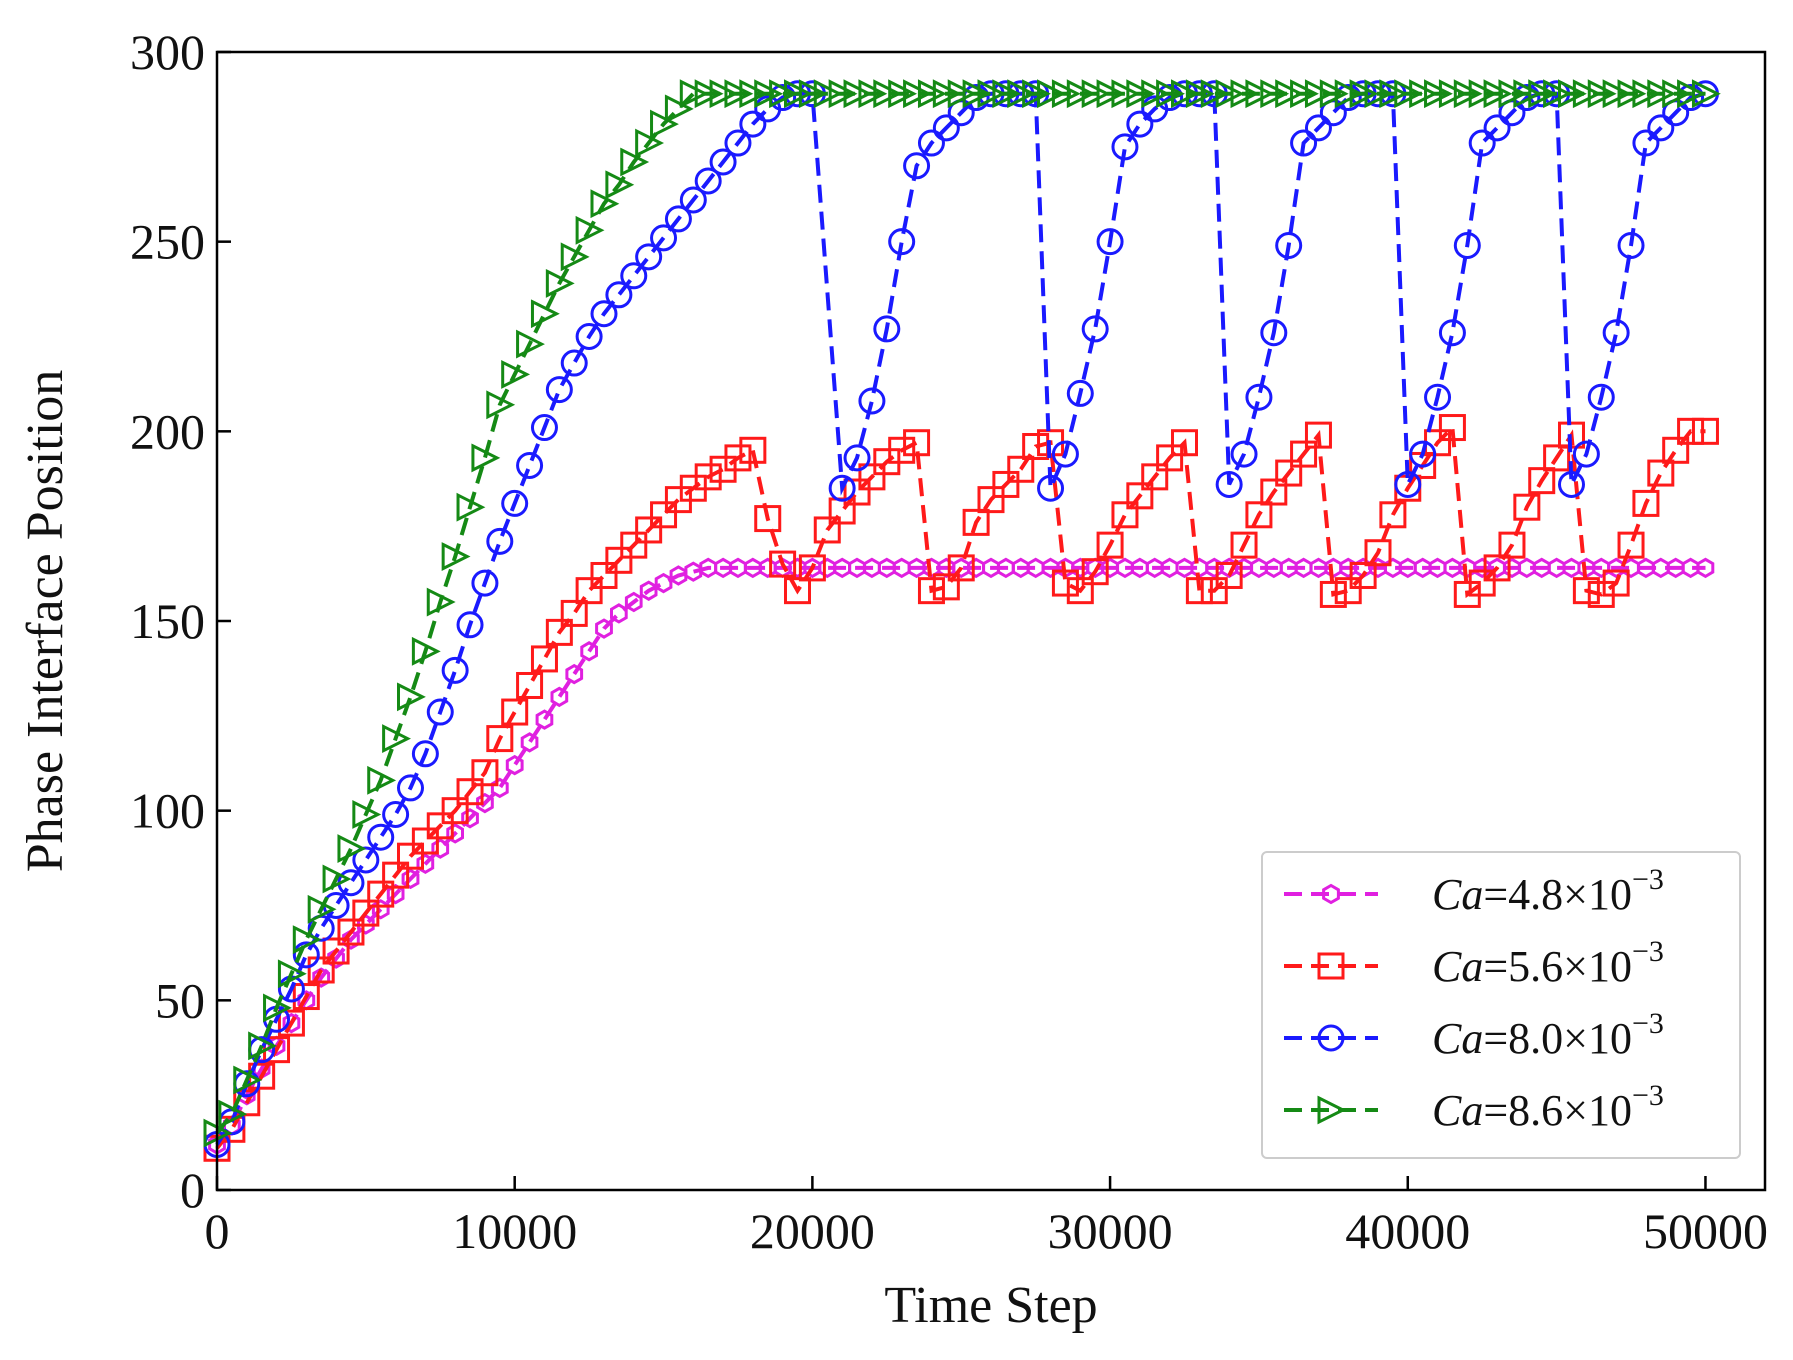  Describe the element at coordinates (1332, 1110) in the screenshot. I see `legend-marker` at that location.